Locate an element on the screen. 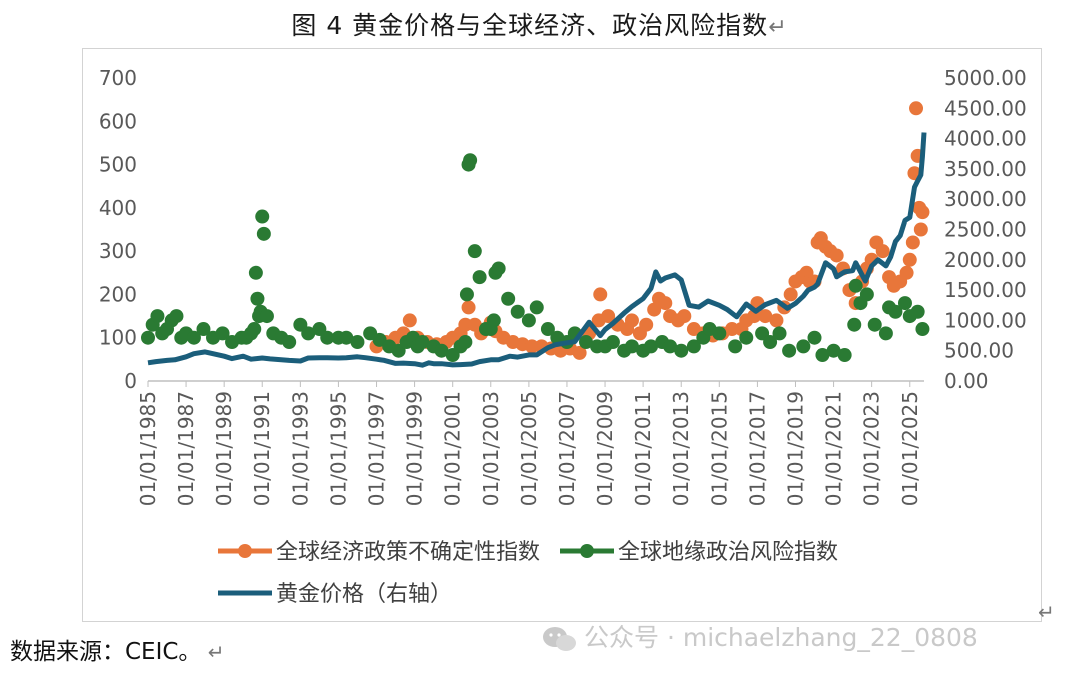 This screenshot has width=1079, height=677. x-tick-label: 01/01/2001 is located at coordinates (453, 448).